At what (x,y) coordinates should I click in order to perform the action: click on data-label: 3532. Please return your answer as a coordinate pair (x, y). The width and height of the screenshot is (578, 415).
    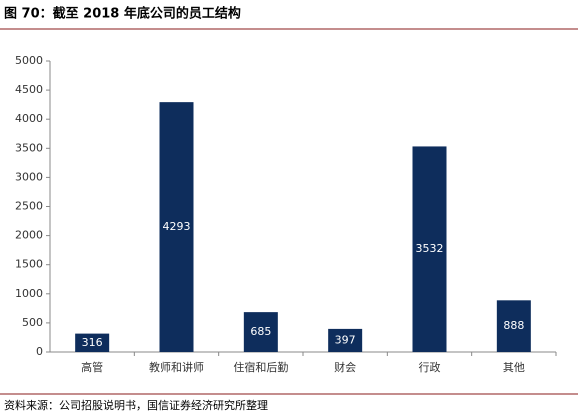
    Looking at the image, I should click on (430, 248).